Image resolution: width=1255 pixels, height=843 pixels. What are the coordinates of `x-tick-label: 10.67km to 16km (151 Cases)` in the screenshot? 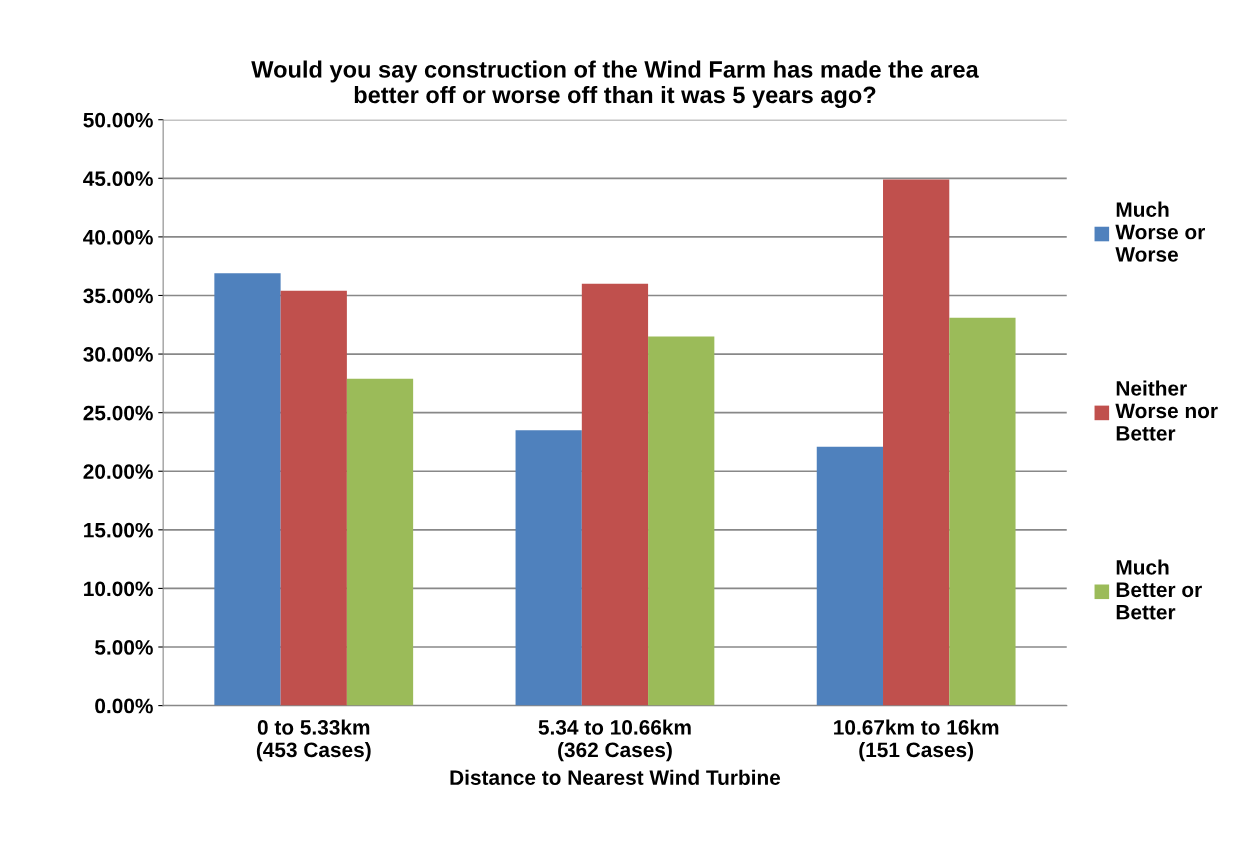 It's located at (916, 740).